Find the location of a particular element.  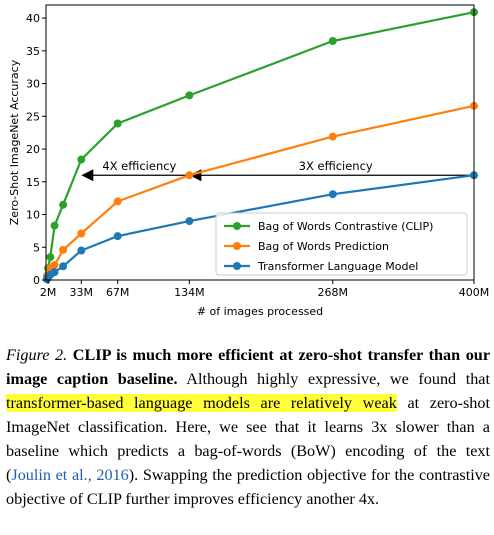

legend-entry: Bag of Words Contrastive (CLIP) is located at coordinates (345, 226).